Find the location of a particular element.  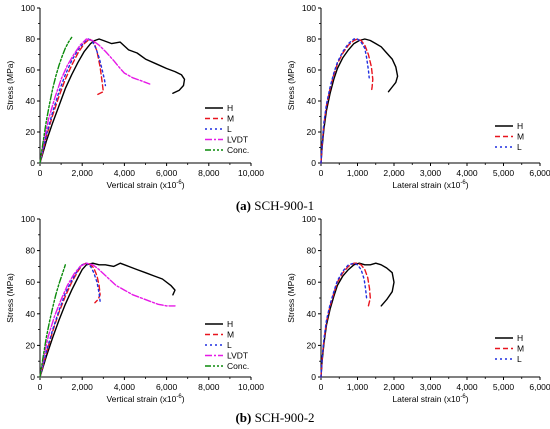

caption-a-tag: (a) is located at coordinates (243, 205).